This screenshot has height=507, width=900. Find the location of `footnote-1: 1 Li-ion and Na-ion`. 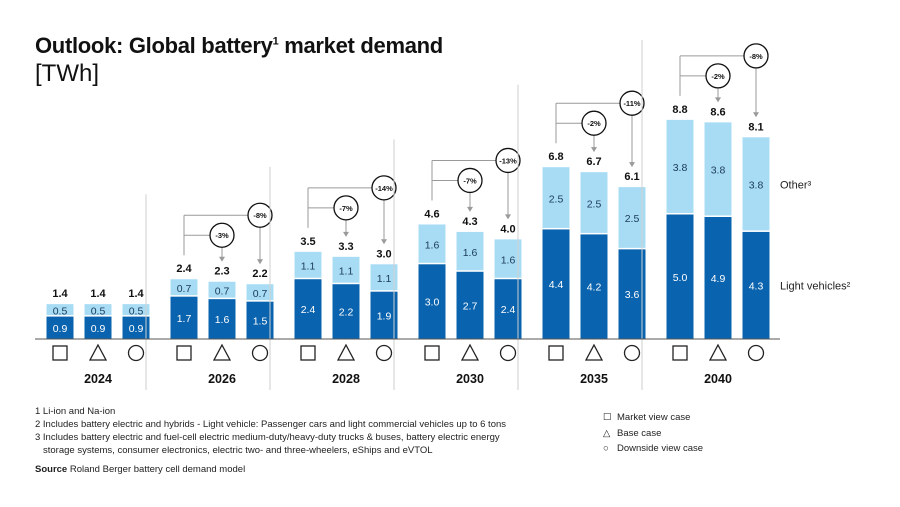

footnote-1: 1 Li-ion and Na-ion is located at coordinates (75, 411).